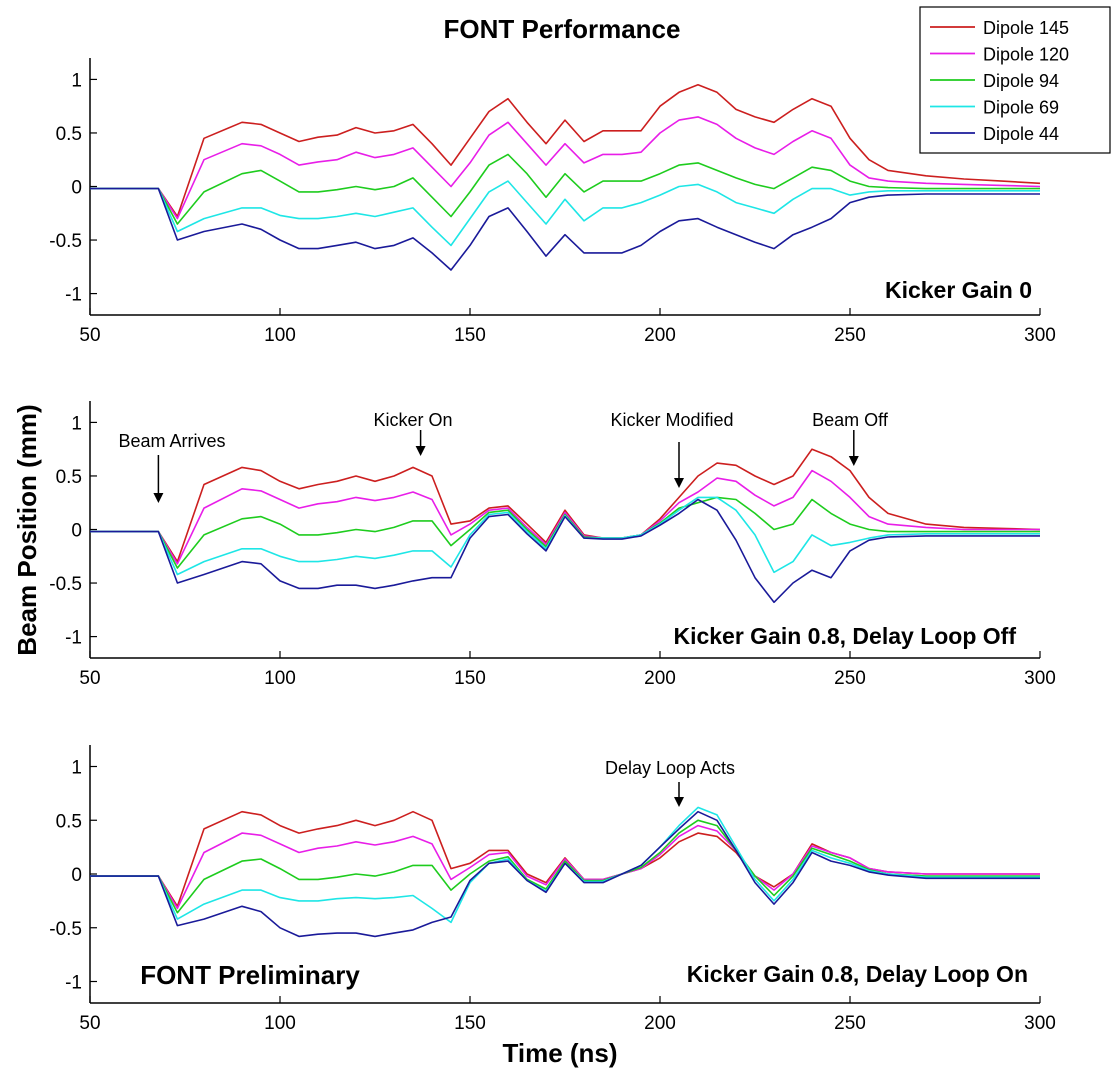  Describe the element at coordinates (250, 975) in the screenshot. I see `watermark-label: FONT Preliminary` at that location.